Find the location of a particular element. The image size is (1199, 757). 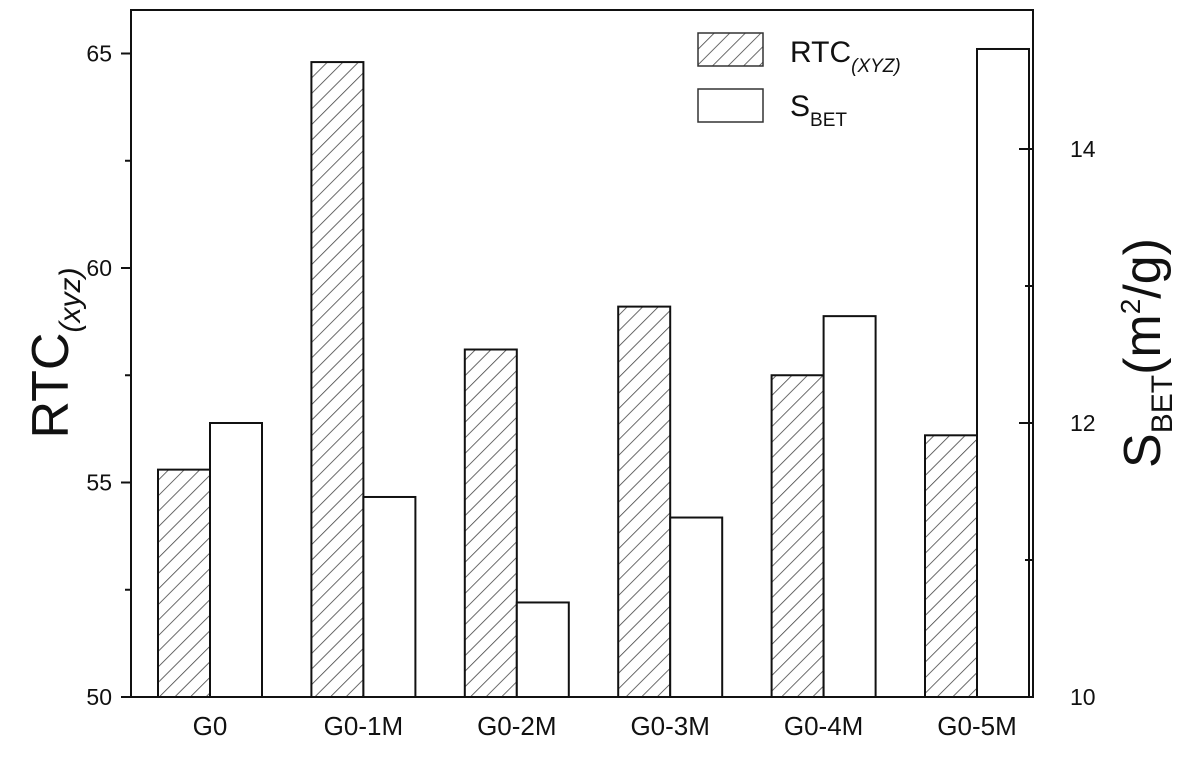

bar-rtc-g0-3m is located at coordinates (644, 501).